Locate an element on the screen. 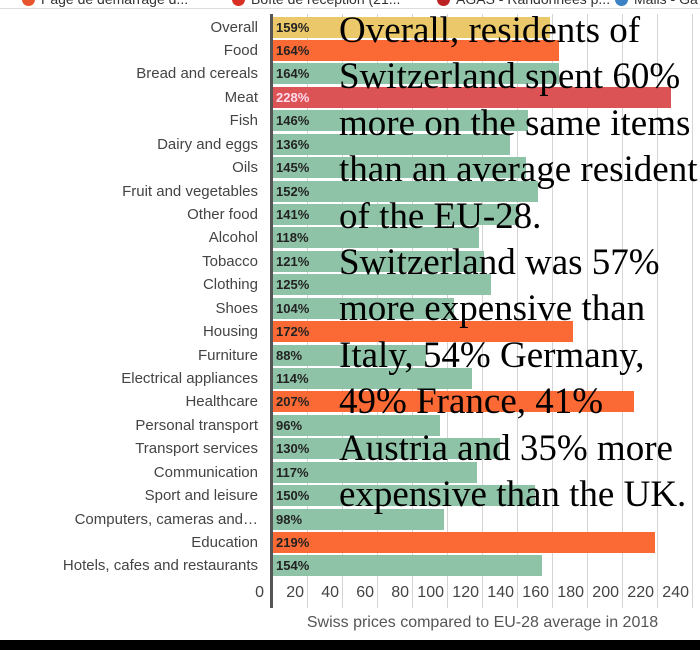 The image size is (700, 650). x-tick-label: 200 is located at coordinates (605, 592).